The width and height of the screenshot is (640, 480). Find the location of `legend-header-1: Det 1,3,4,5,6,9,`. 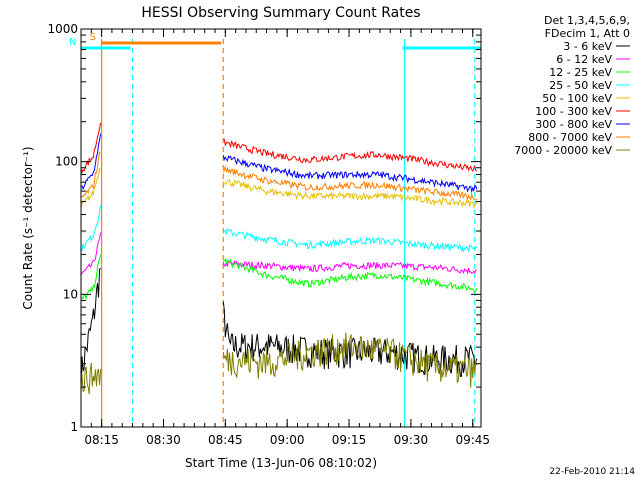

legend-header-1: Det 1,3,4,5,6,9, is located at coordinates (587, 20).